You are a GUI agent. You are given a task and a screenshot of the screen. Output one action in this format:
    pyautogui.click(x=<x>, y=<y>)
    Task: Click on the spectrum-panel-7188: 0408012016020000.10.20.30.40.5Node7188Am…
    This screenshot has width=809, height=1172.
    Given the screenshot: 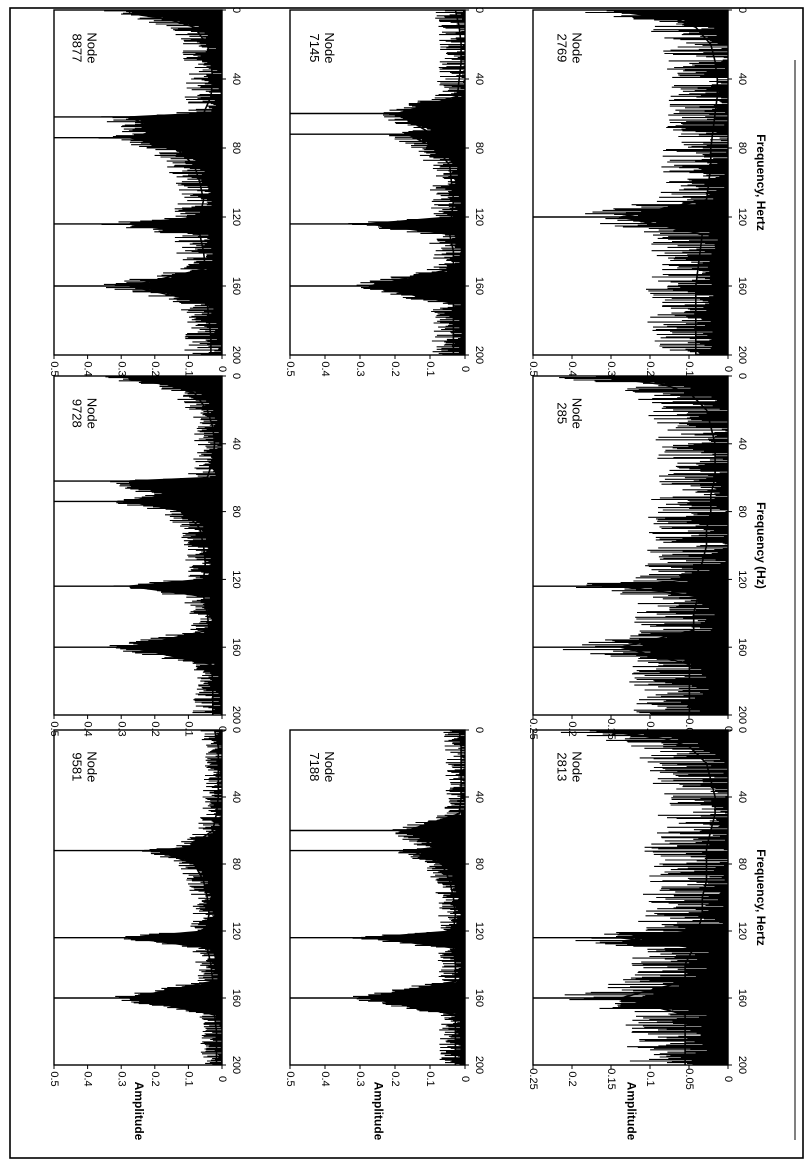 What is the action you would take?
    pyautogui.click(x=384, y=934)
    